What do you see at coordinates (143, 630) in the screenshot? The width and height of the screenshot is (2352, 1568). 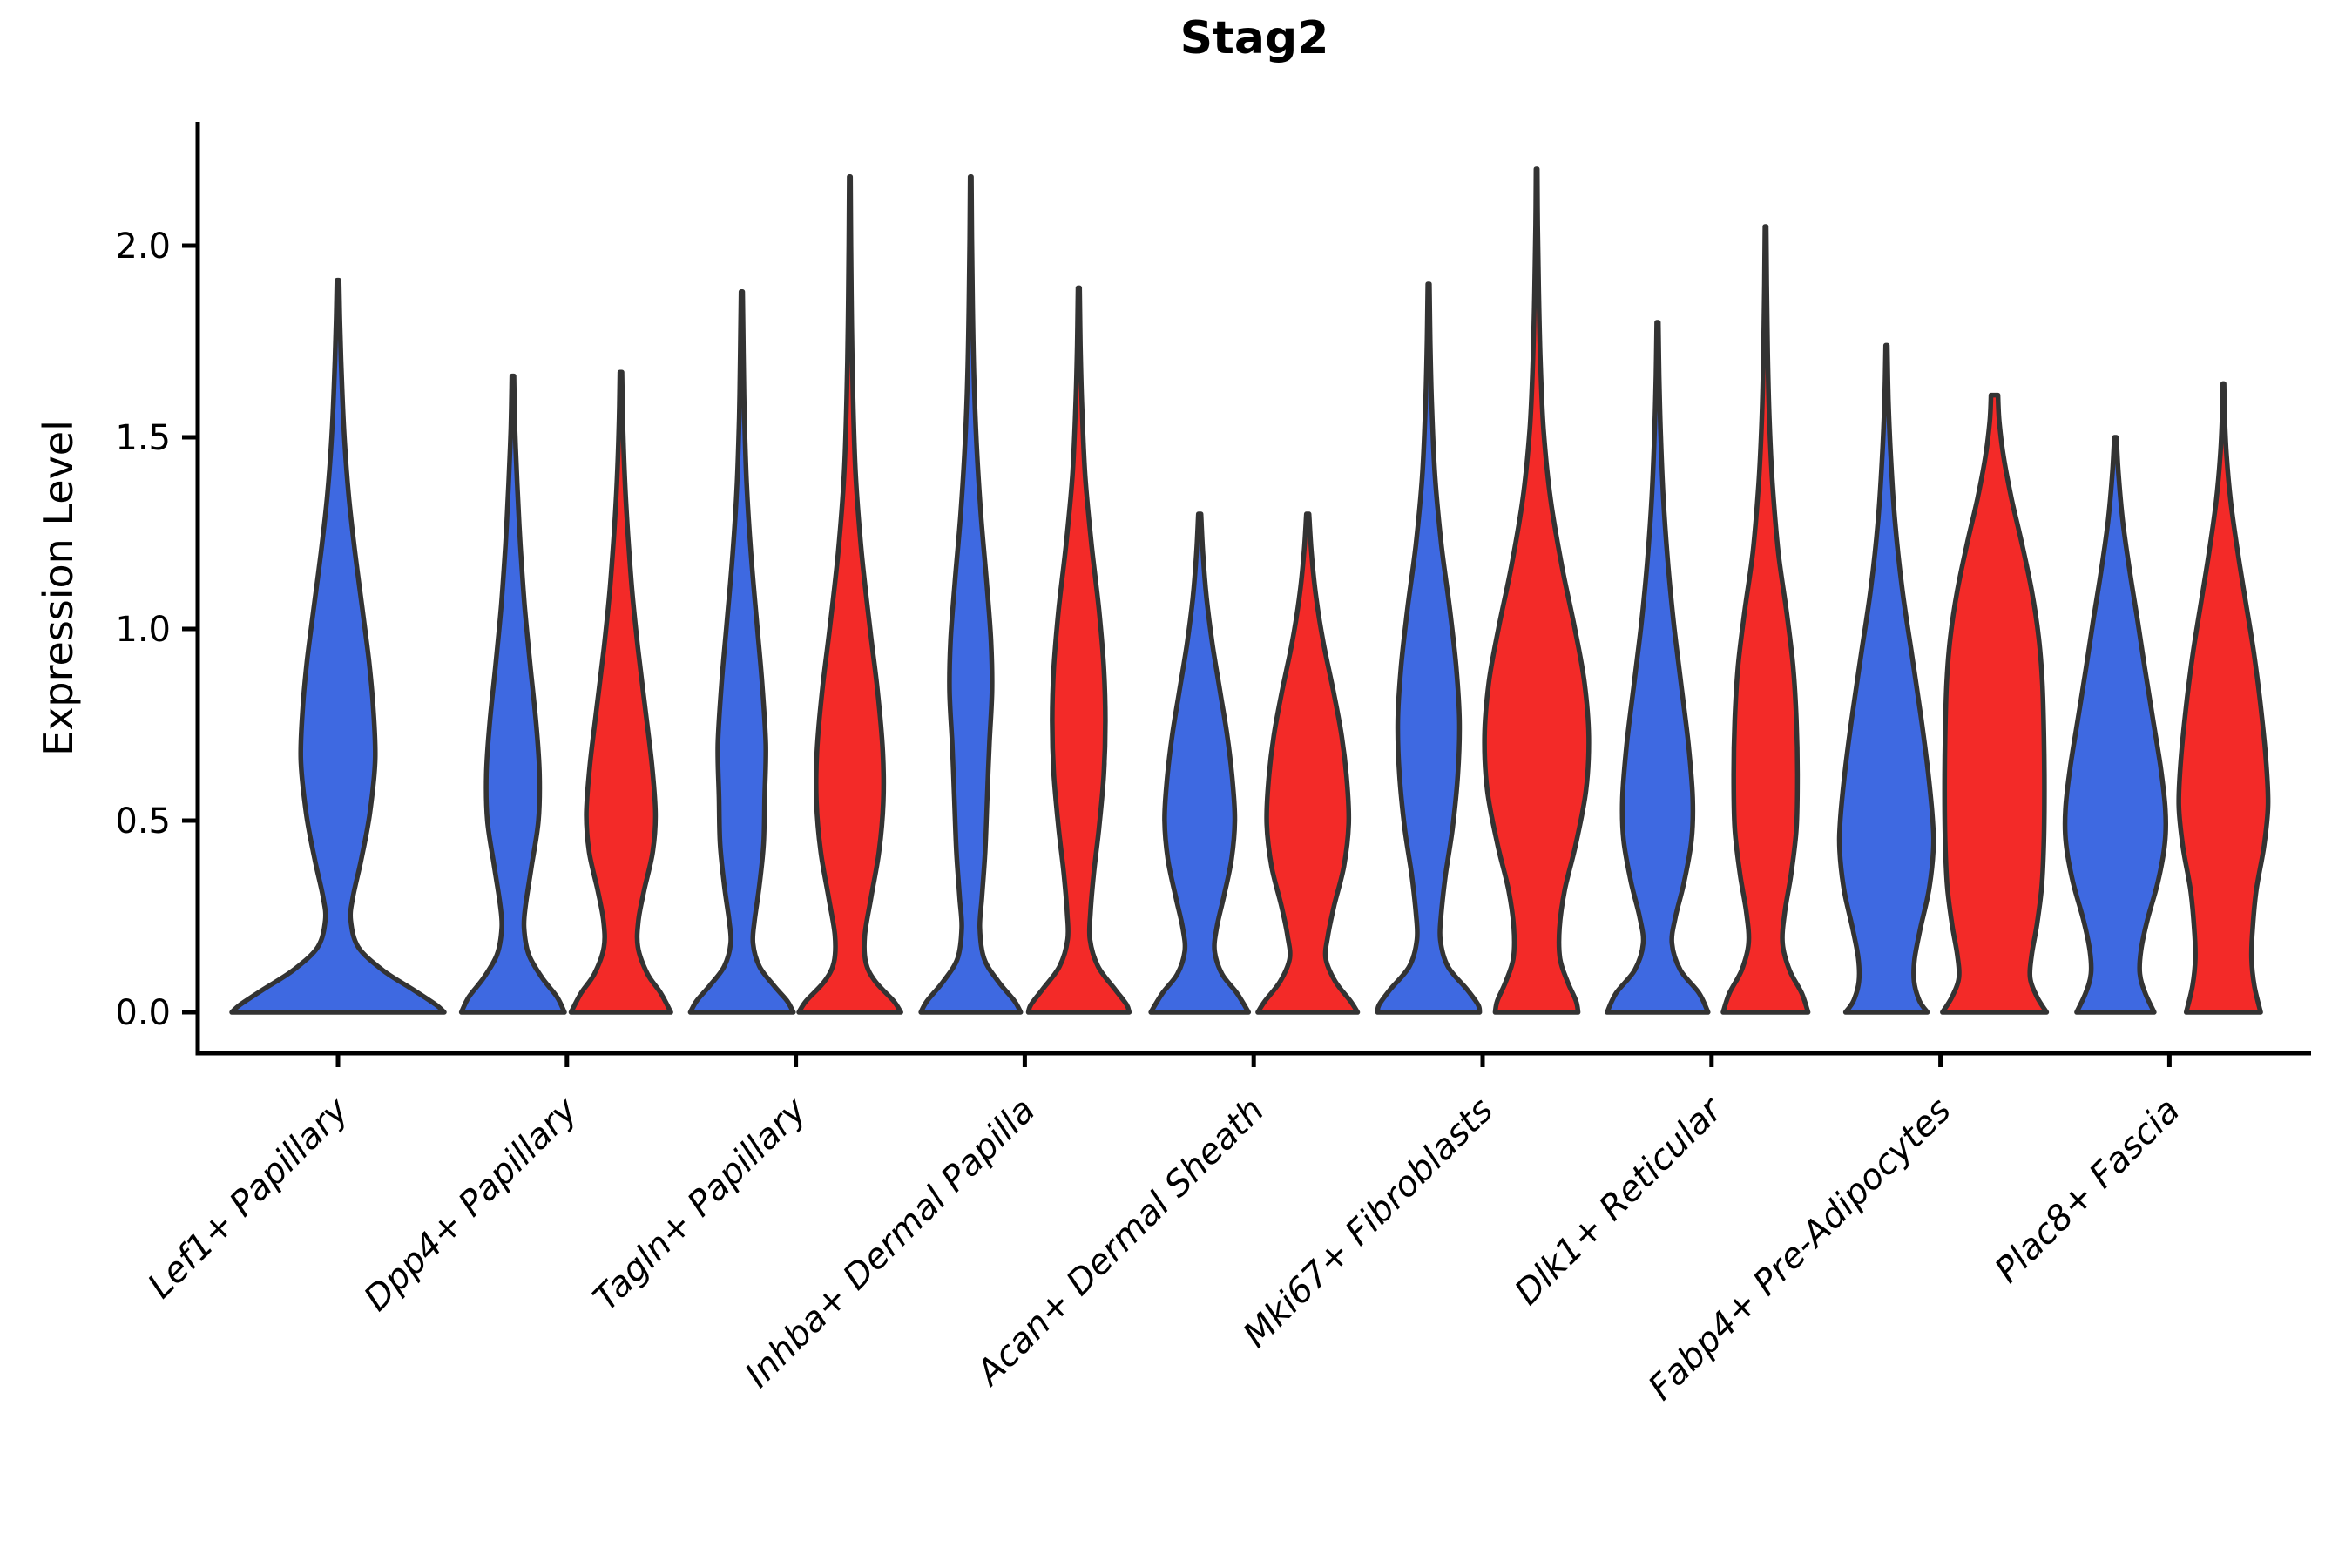 I see `y-tick-label: 1.0` at bounding box center [143, 630].